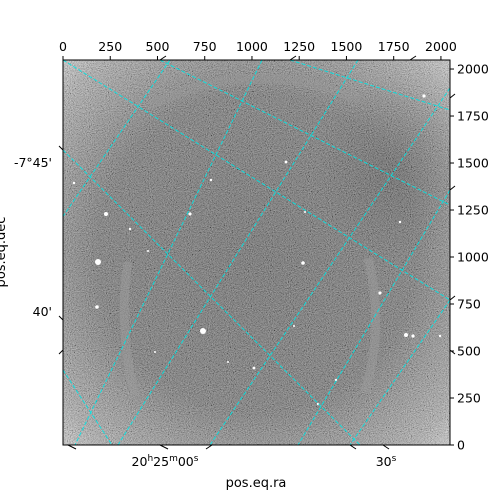 The image size is (500, 500). I want to click on x-pixel-tick-label-1: 250, so click(110, 46).